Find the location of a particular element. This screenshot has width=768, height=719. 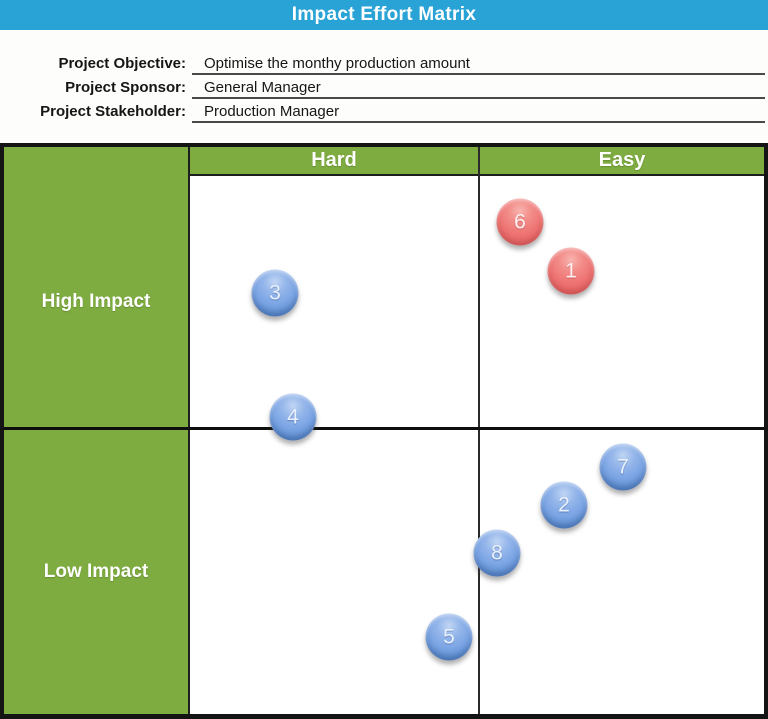

bubble-7: 7 is located at coordinates (623, 467).